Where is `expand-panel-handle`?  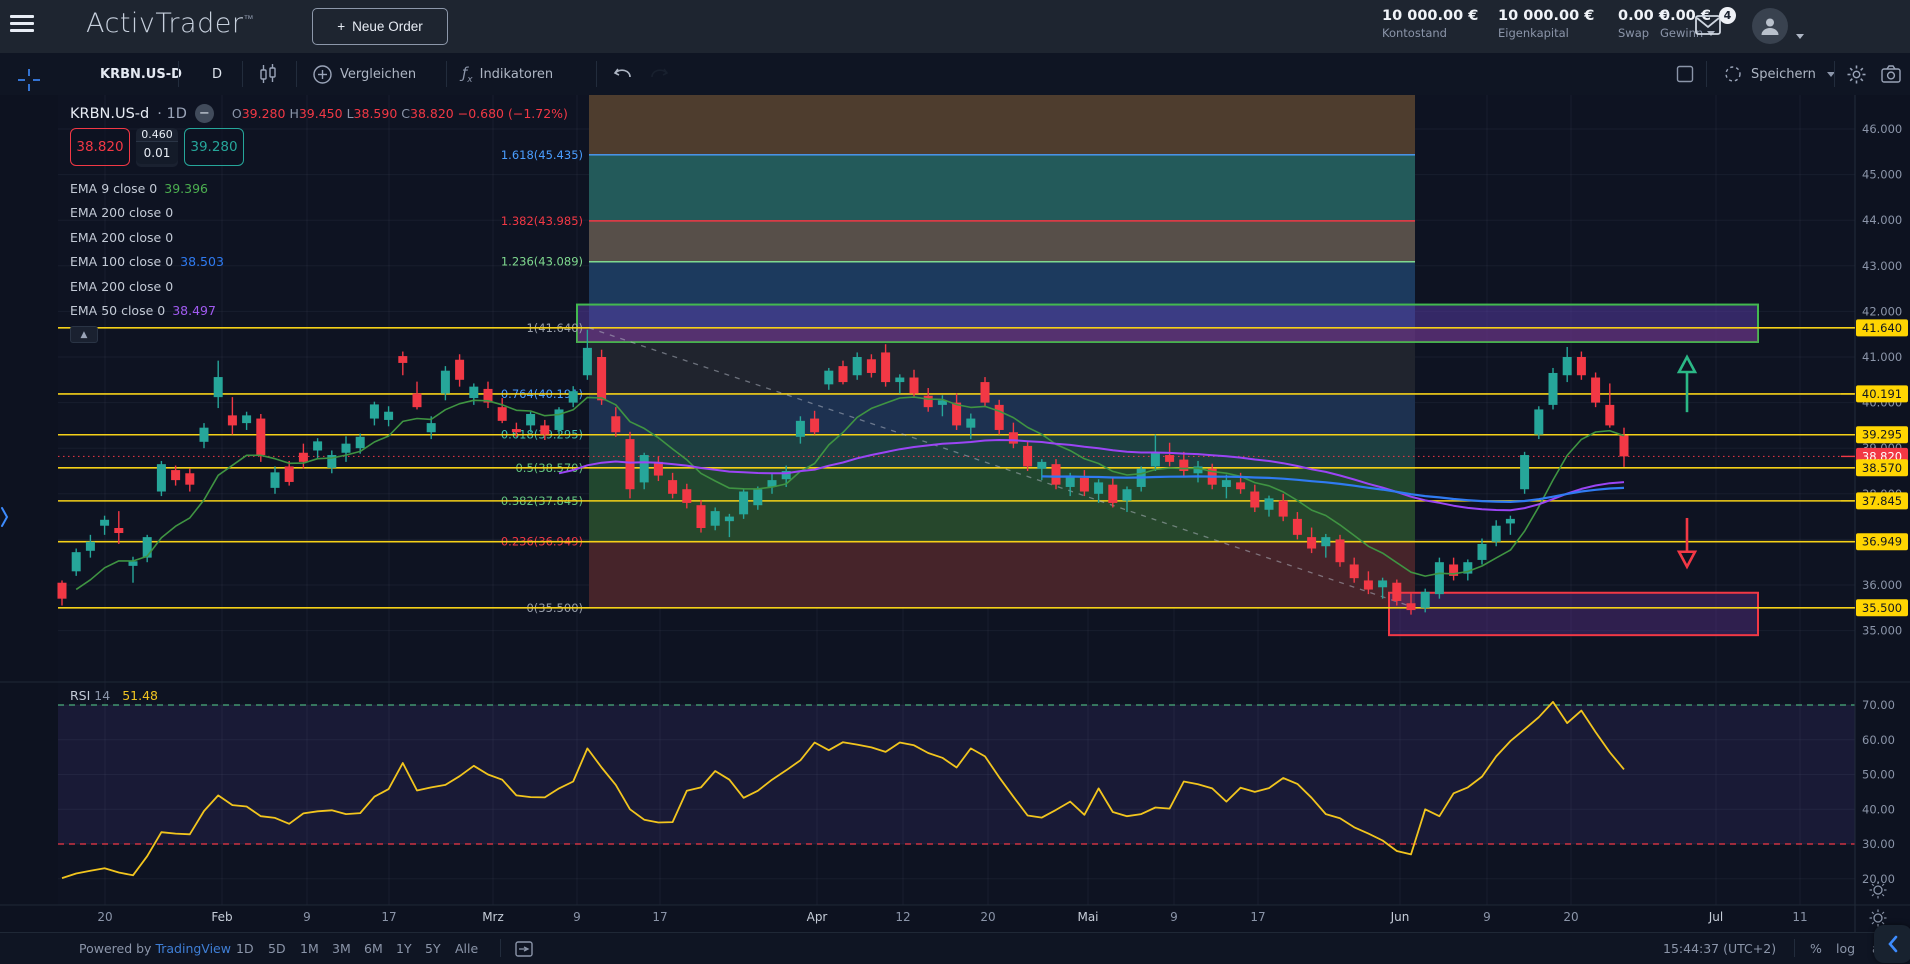
expand-panel-handle is located at coordinates (5, 517).